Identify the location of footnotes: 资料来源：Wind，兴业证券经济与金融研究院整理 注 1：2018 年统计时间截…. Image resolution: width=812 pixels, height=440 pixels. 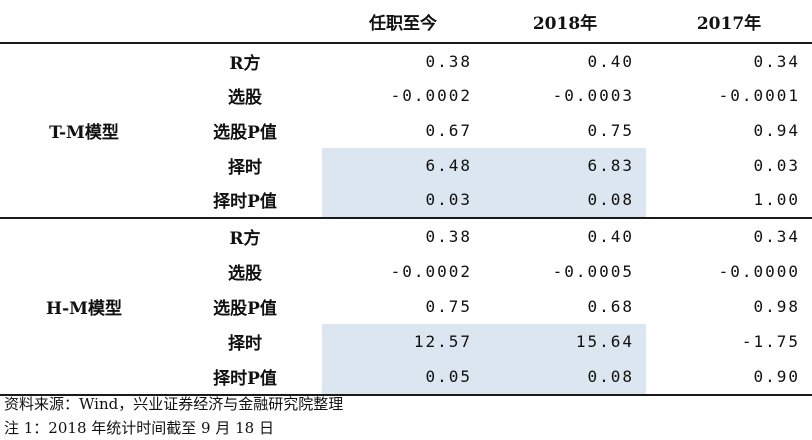
(173, 416).